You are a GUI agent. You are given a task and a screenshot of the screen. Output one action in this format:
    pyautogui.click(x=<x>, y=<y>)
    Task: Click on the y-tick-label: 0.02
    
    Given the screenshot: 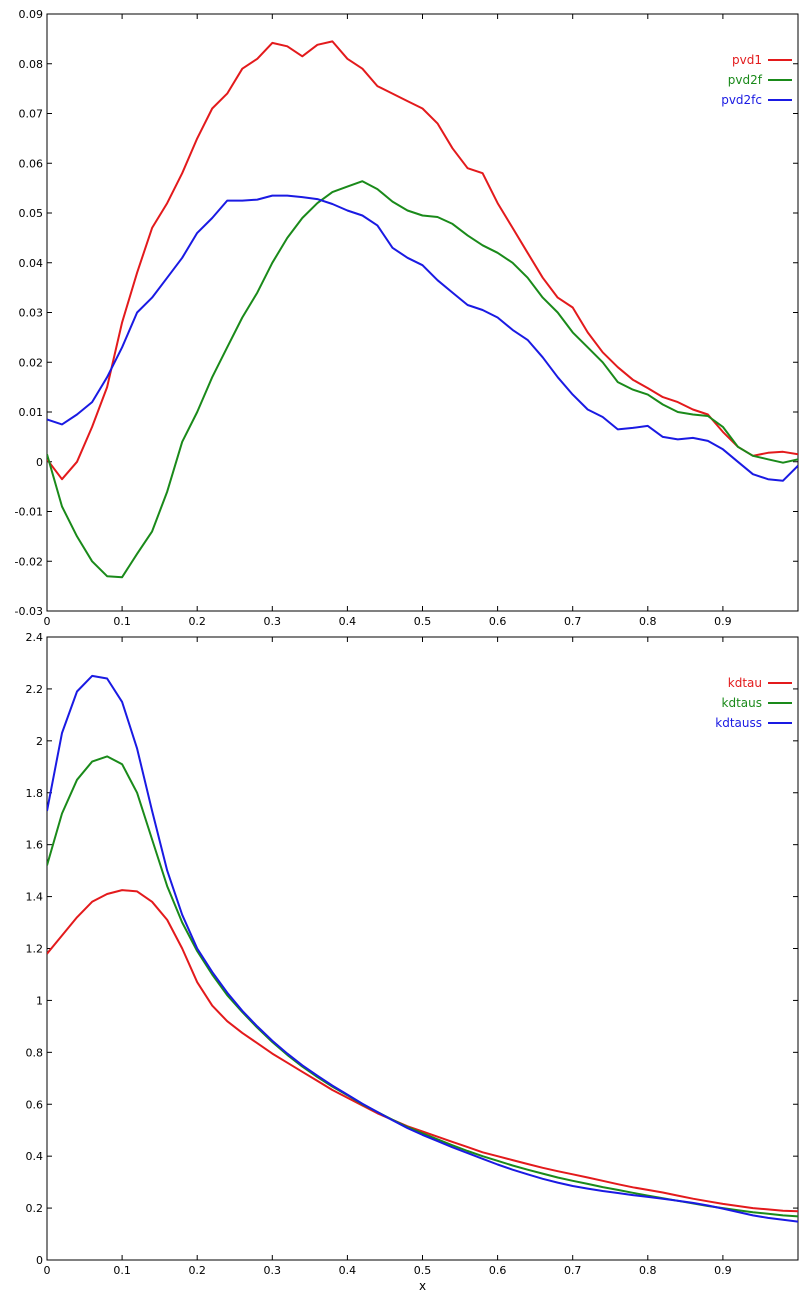 What is the action you would take?
    pyautogui.click(x=31, y=362)
    